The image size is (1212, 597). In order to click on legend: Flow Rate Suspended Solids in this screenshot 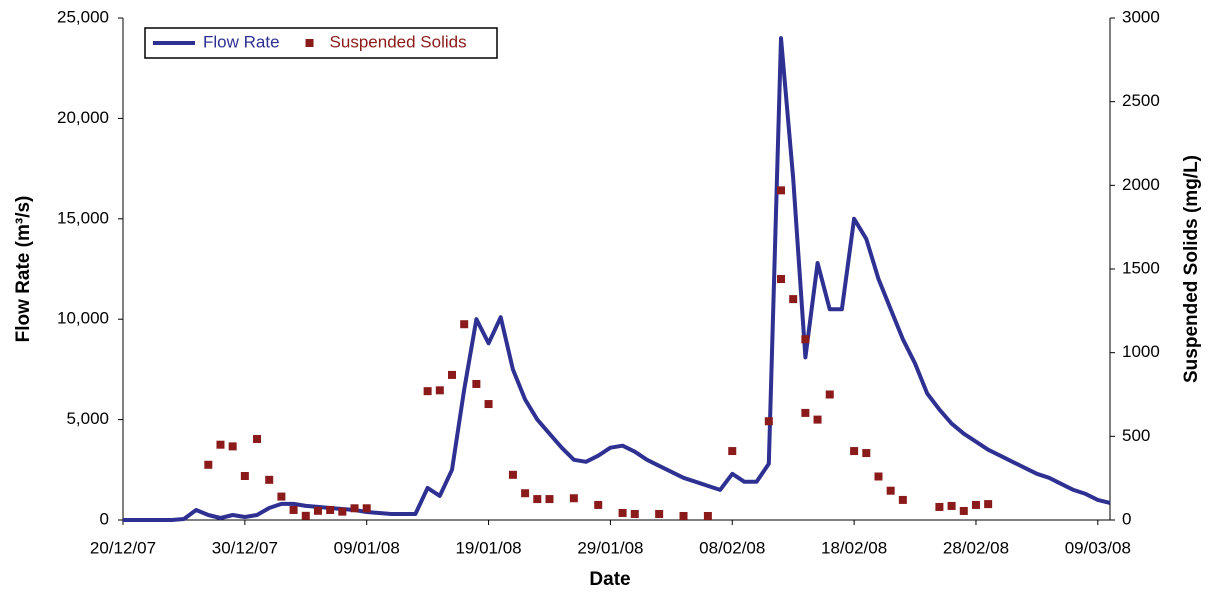, I will do `click(321, 43)`.